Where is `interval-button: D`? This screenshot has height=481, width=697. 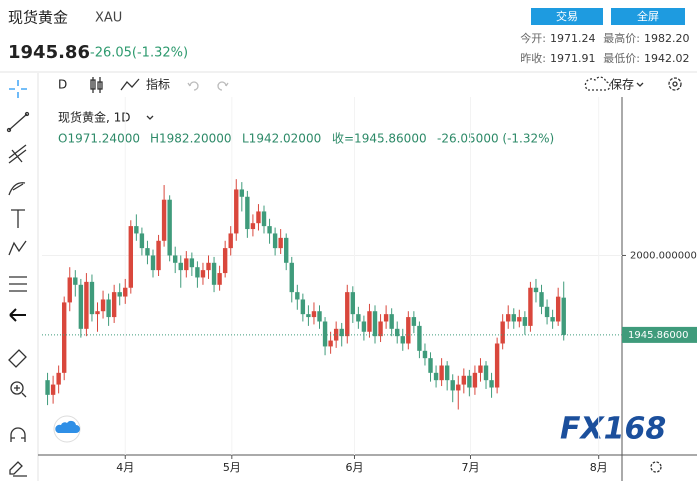
interval-button: D is located at coordinates (62, 85).